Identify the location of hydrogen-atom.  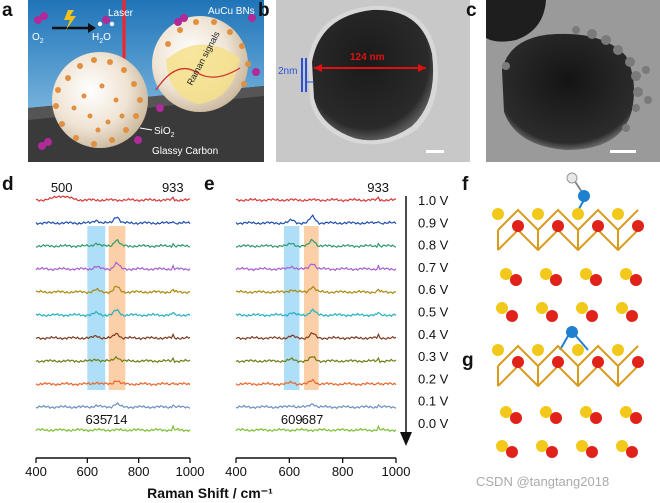
(572, 178).